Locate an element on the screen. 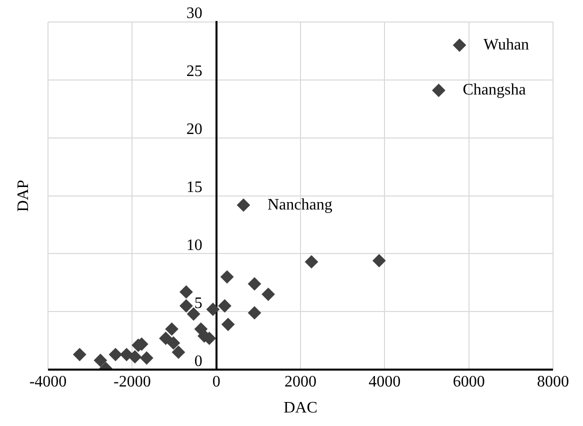 The height and width of the screenshot is (426, 583). y-tick-label: 5 is located at coordinates (198, 303).